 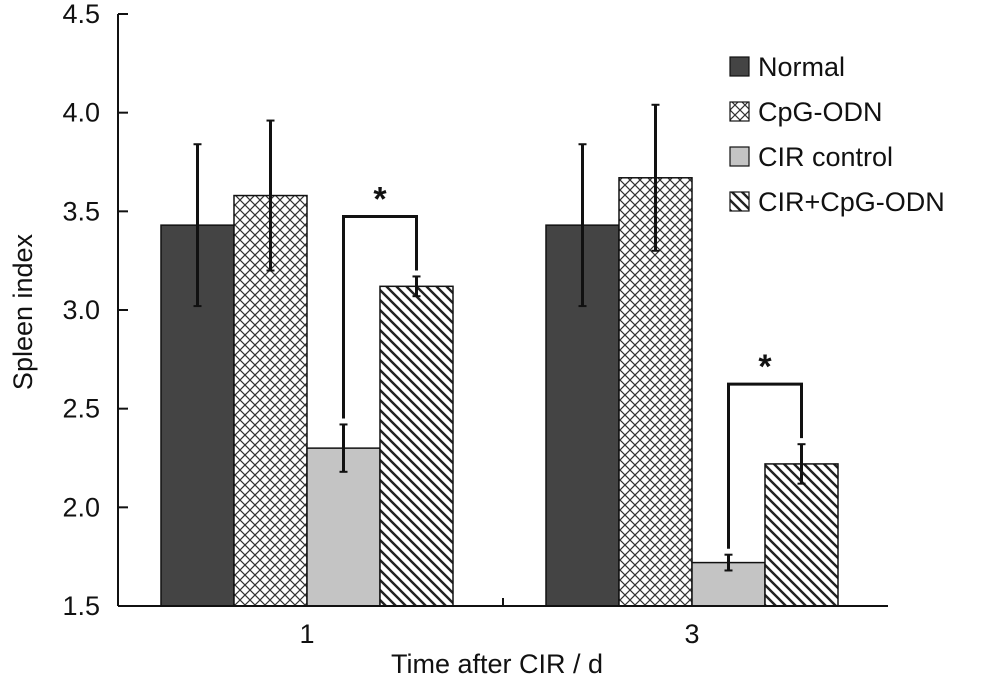 I want to click on significance-star-day-1: *, so click(x=380, y=199).